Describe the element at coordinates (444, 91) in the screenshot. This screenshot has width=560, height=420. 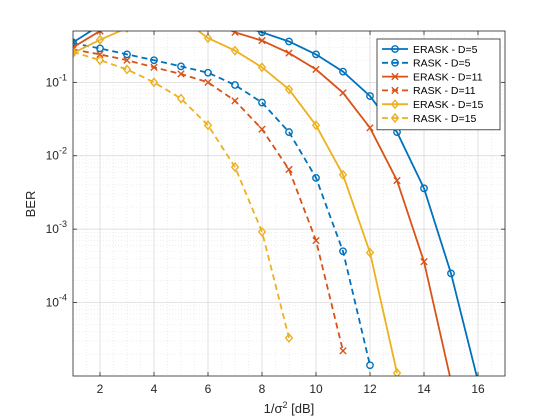
I see `legend-label: RASK - D=11` at that location.